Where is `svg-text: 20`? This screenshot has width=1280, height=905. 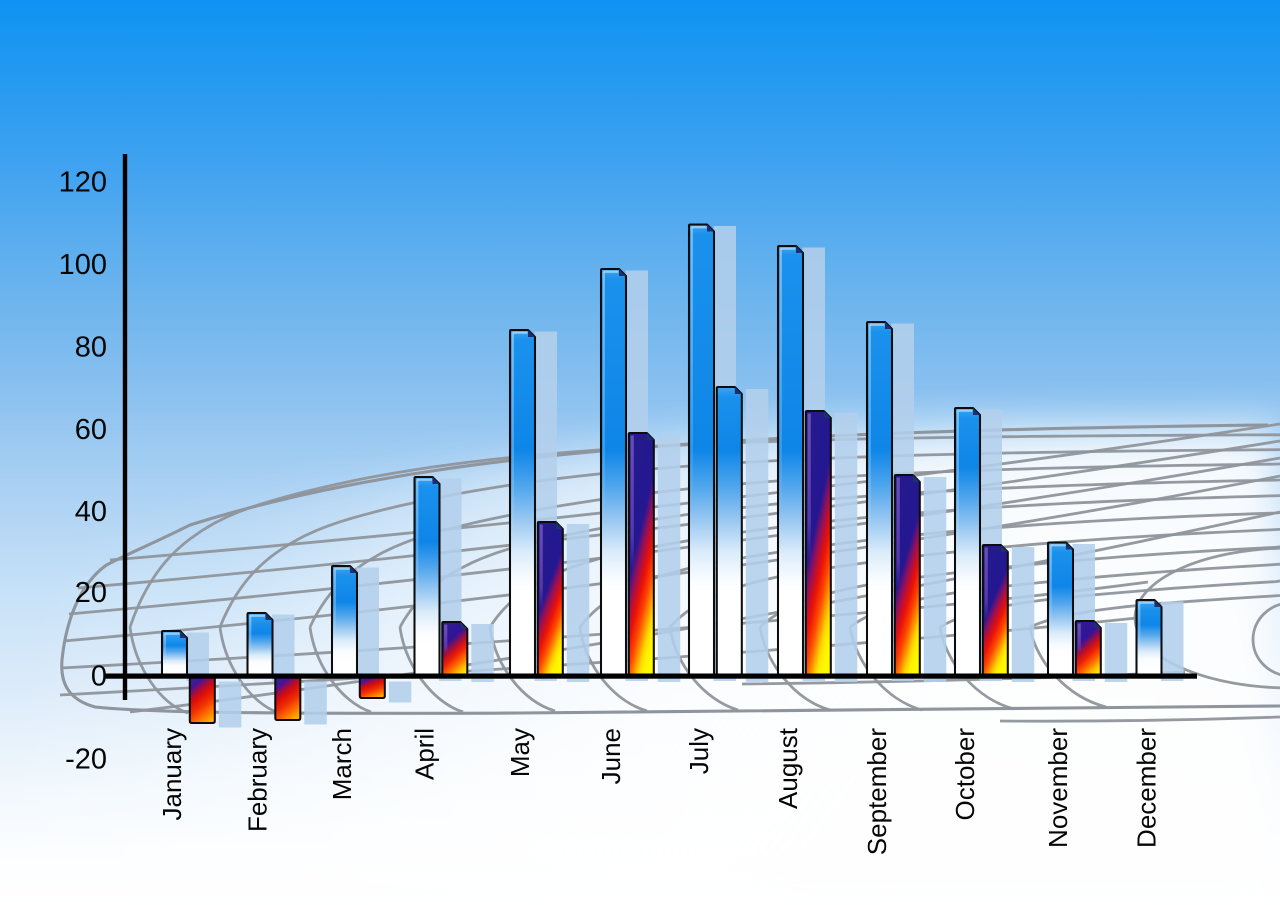 svg-text: 20 is located at coordinates (91, 593).